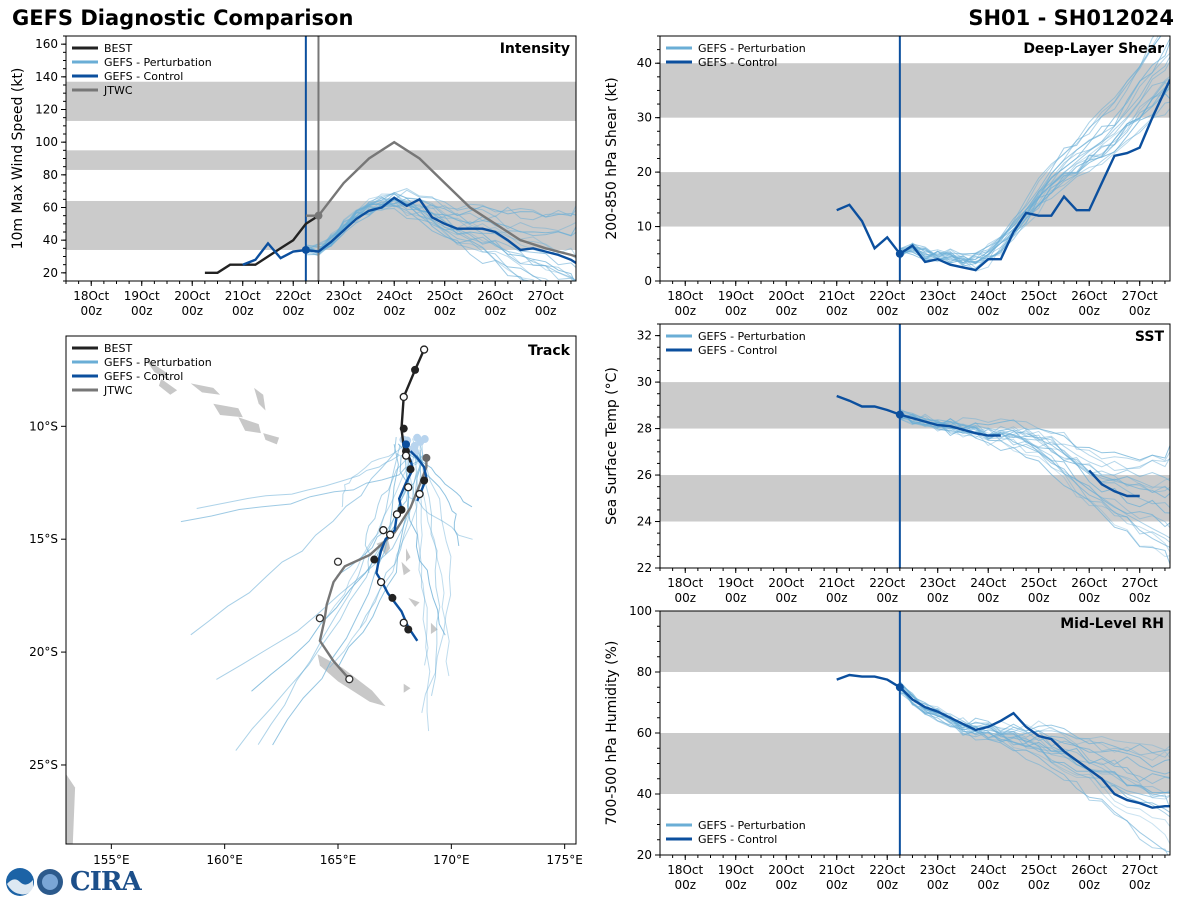 This screenshot has width=1200, height=900. I want to click on panel-title: Track, so click(549, 351).